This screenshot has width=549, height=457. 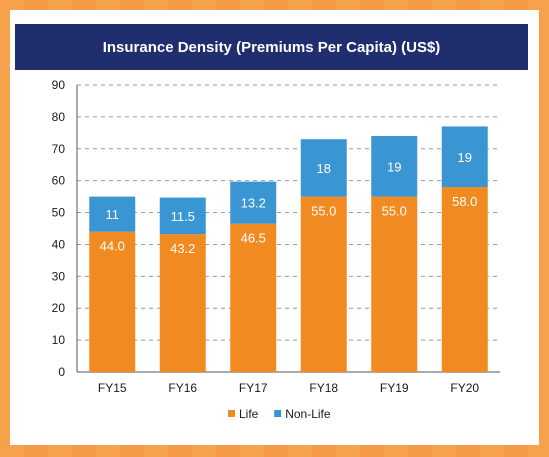 What do you see at coordinates (59, 117) in the screenshot?
I see `y-tick-label: 80` at bounding box center [59, 117].